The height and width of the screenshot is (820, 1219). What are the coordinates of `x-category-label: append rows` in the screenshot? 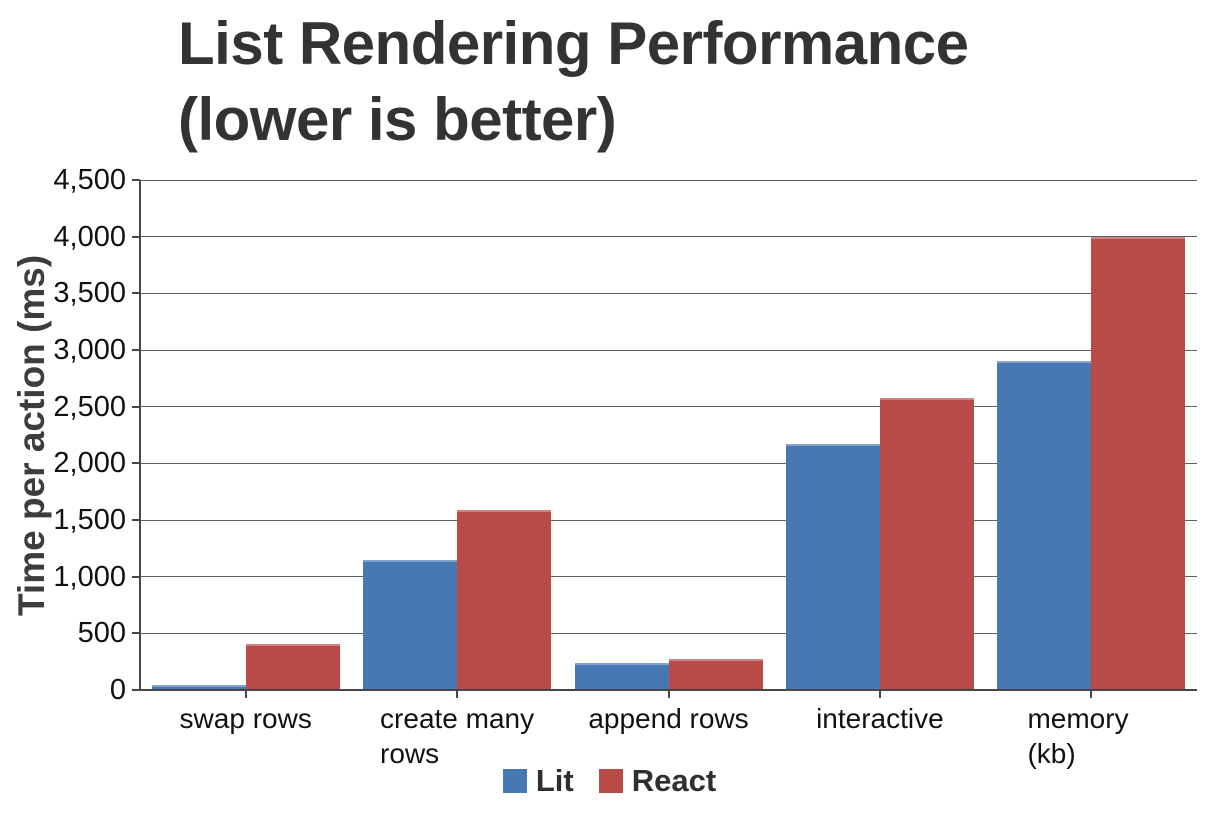 It's located at (668, 718).